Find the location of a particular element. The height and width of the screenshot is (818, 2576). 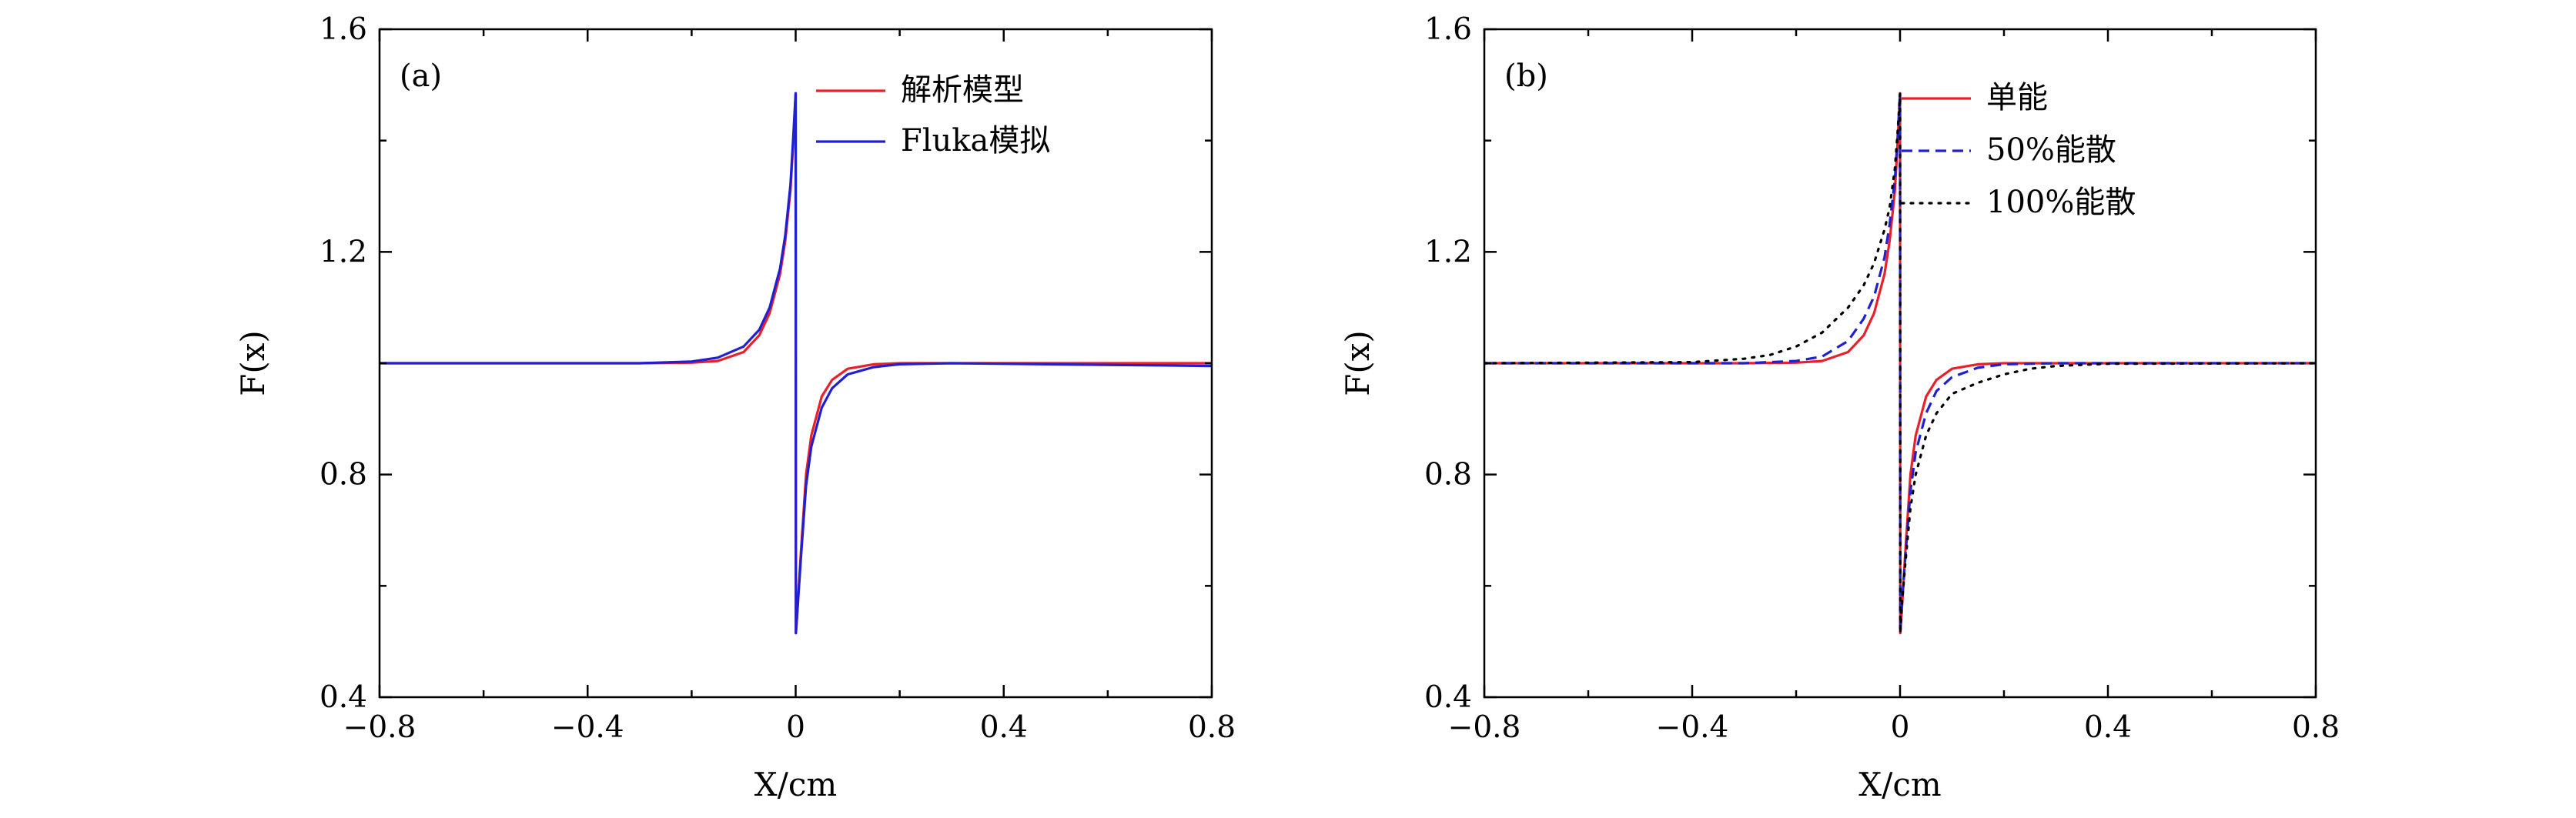

legend-label: 100%能散 is located at coordinates (2061, 203).